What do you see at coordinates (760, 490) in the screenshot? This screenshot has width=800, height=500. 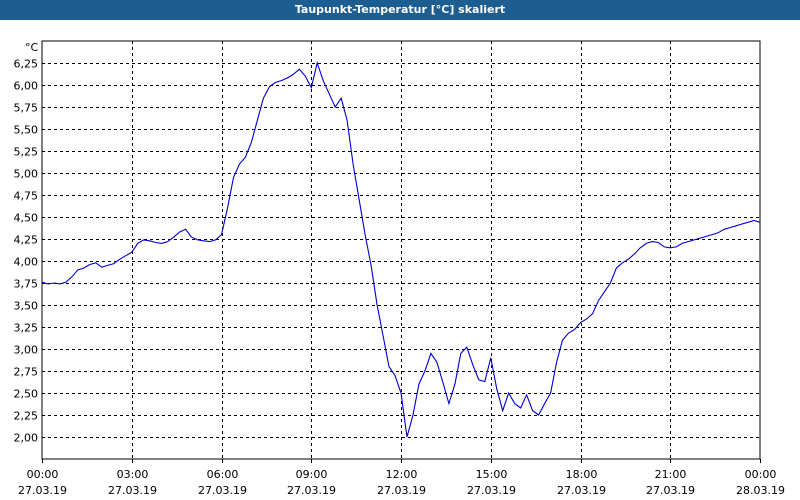 I see `x-tick-date-label: 28.03.19` at bounding box center [760, 490].